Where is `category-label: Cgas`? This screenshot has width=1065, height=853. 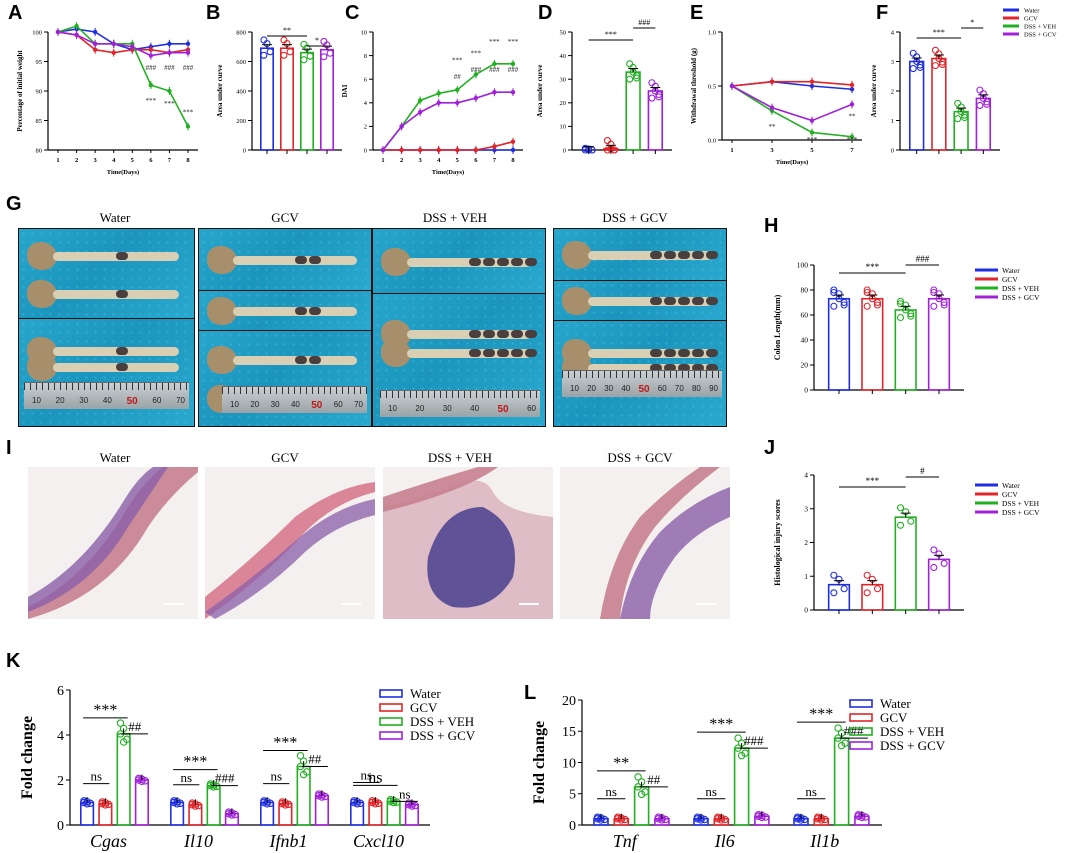 category-label: Cgas is located at coordinates (108, 841).